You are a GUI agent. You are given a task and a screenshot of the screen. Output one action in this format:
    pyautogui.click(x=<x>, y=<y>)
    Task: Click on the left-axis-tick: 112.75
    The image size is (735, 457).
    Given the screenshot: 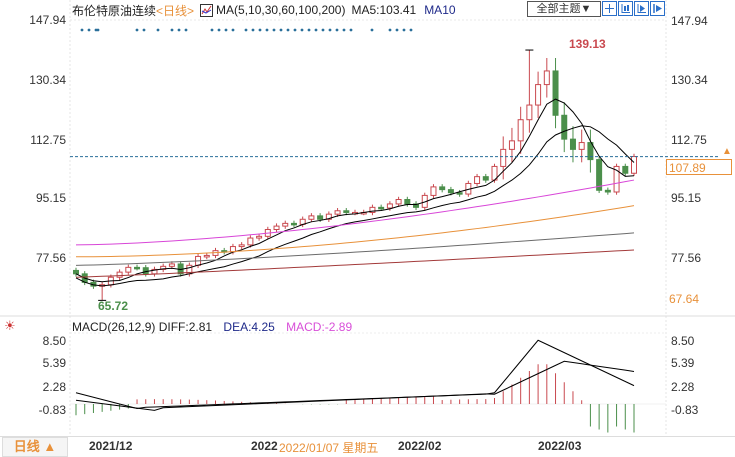 What is the action you would take?
    pyautogui.click(x=48, y=140)
    